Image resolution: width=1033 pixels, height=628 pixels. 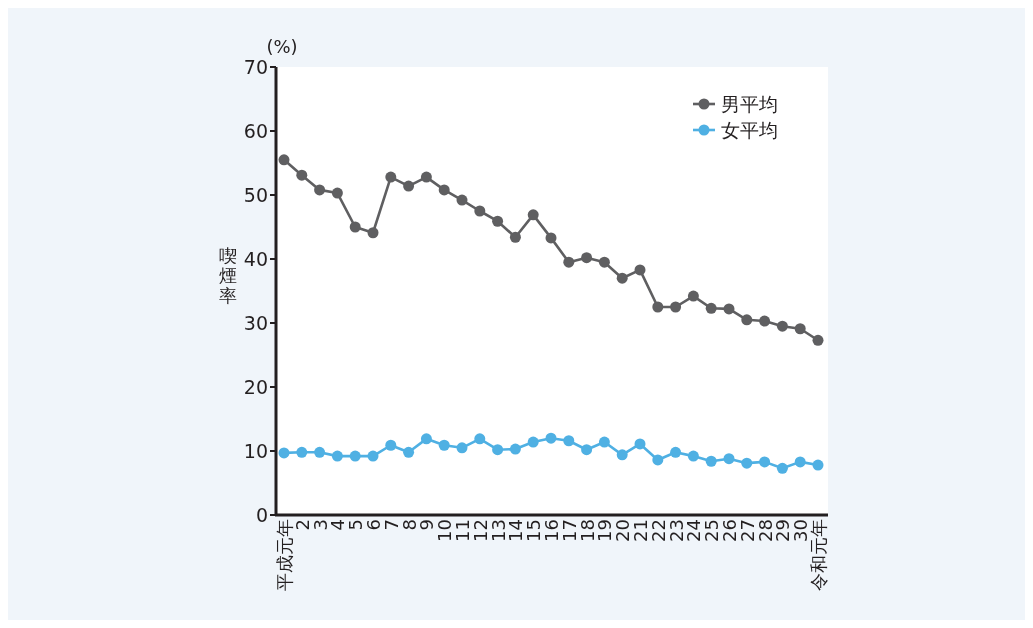 I want to click on y-tick-label: 0, so click(x=261, y=515).